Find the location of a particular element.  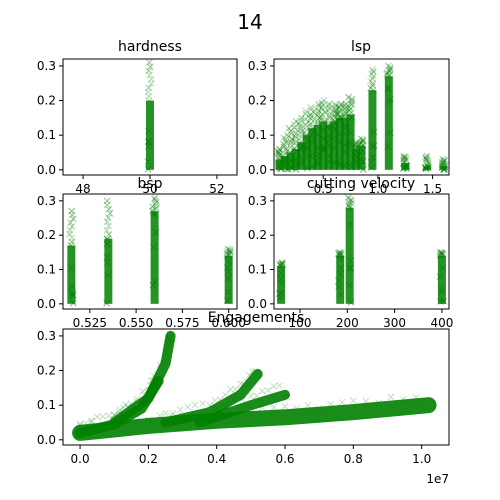

axes-frame is located at coordinates (361, 117).